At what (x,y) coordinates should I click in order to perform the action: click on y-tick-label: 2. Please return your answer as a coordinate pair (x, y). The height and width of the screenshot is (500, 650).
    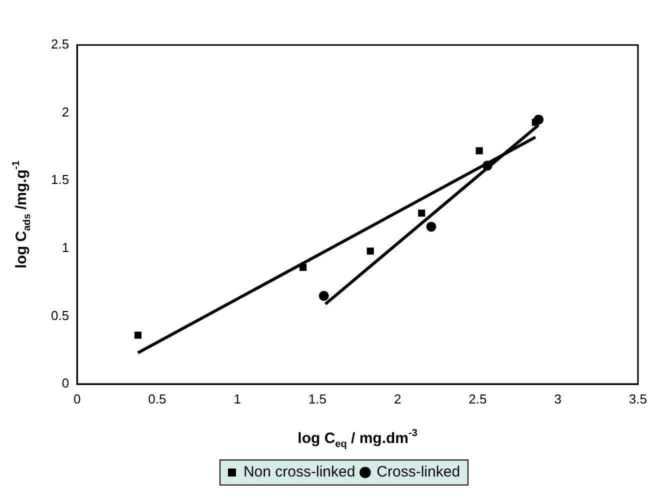
    Looking at the image, I should click on (66, 112).